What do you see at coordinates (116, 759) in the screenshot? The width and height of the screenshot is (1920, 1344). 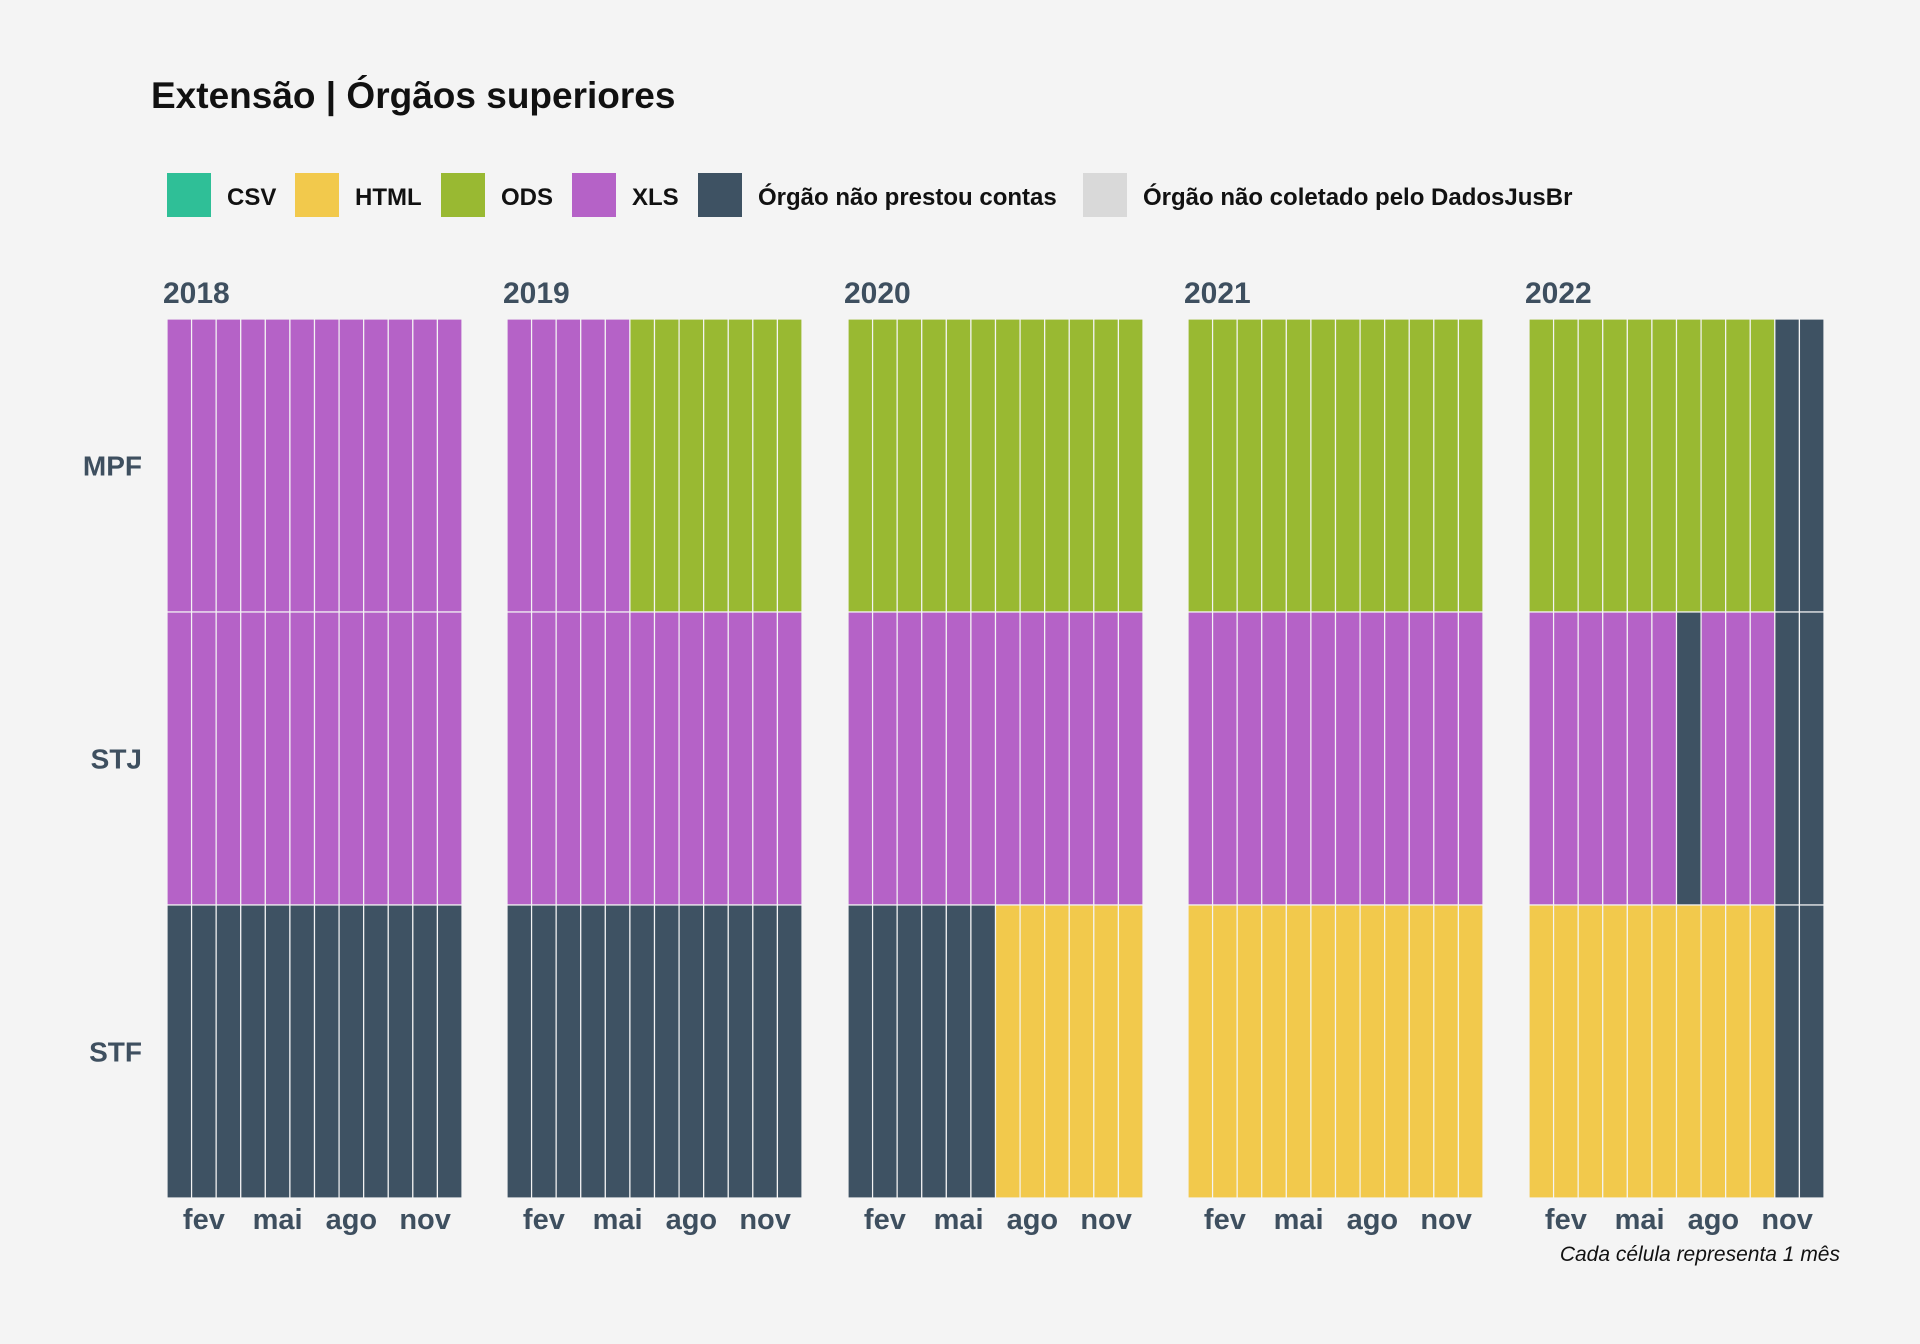 I see `row-label-stj: STJ` at bounding box center [116, 759].